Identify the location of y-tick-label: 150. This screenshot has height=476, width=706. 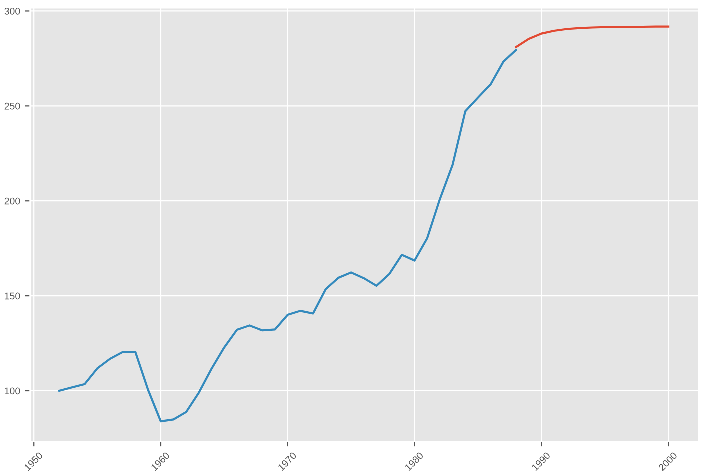
(12, 296).